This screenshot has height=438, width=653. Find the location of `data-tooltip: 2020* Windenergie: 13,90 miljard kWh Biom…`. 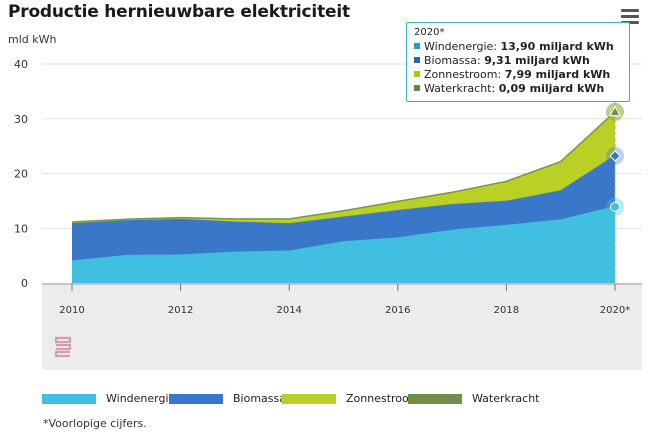

data-tooltip: 2020* Windenergie: 13,90 miljard kWh Biom… is located at coordinates (518, 62).